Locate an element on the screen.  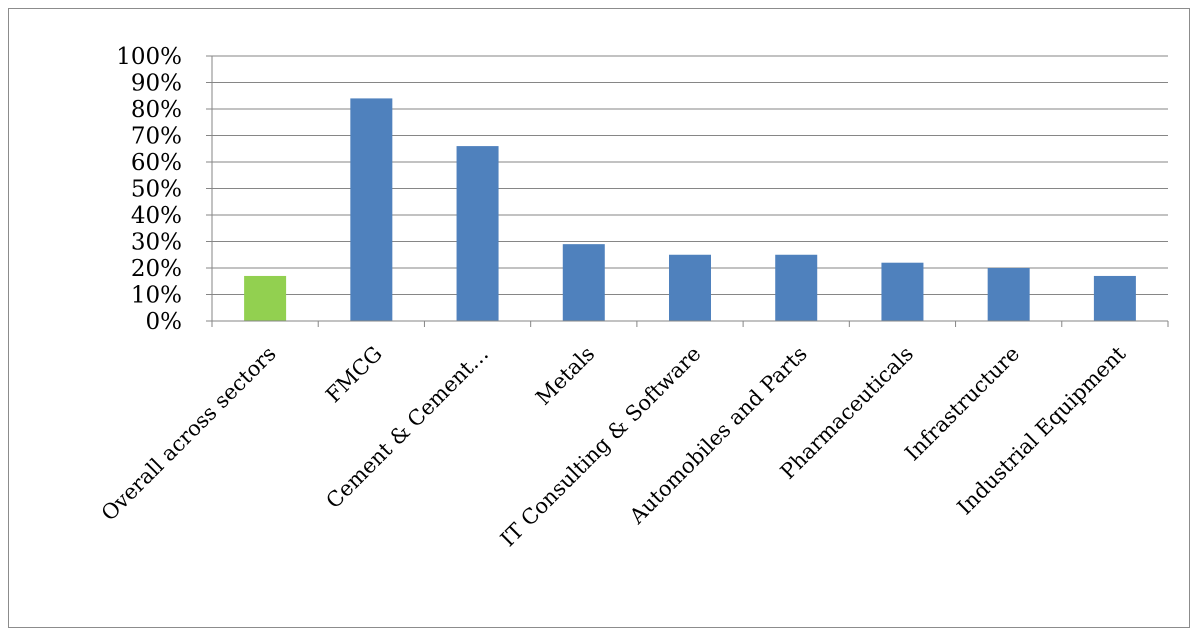
x-category-label: Metals is located at coordinates (565, 376).